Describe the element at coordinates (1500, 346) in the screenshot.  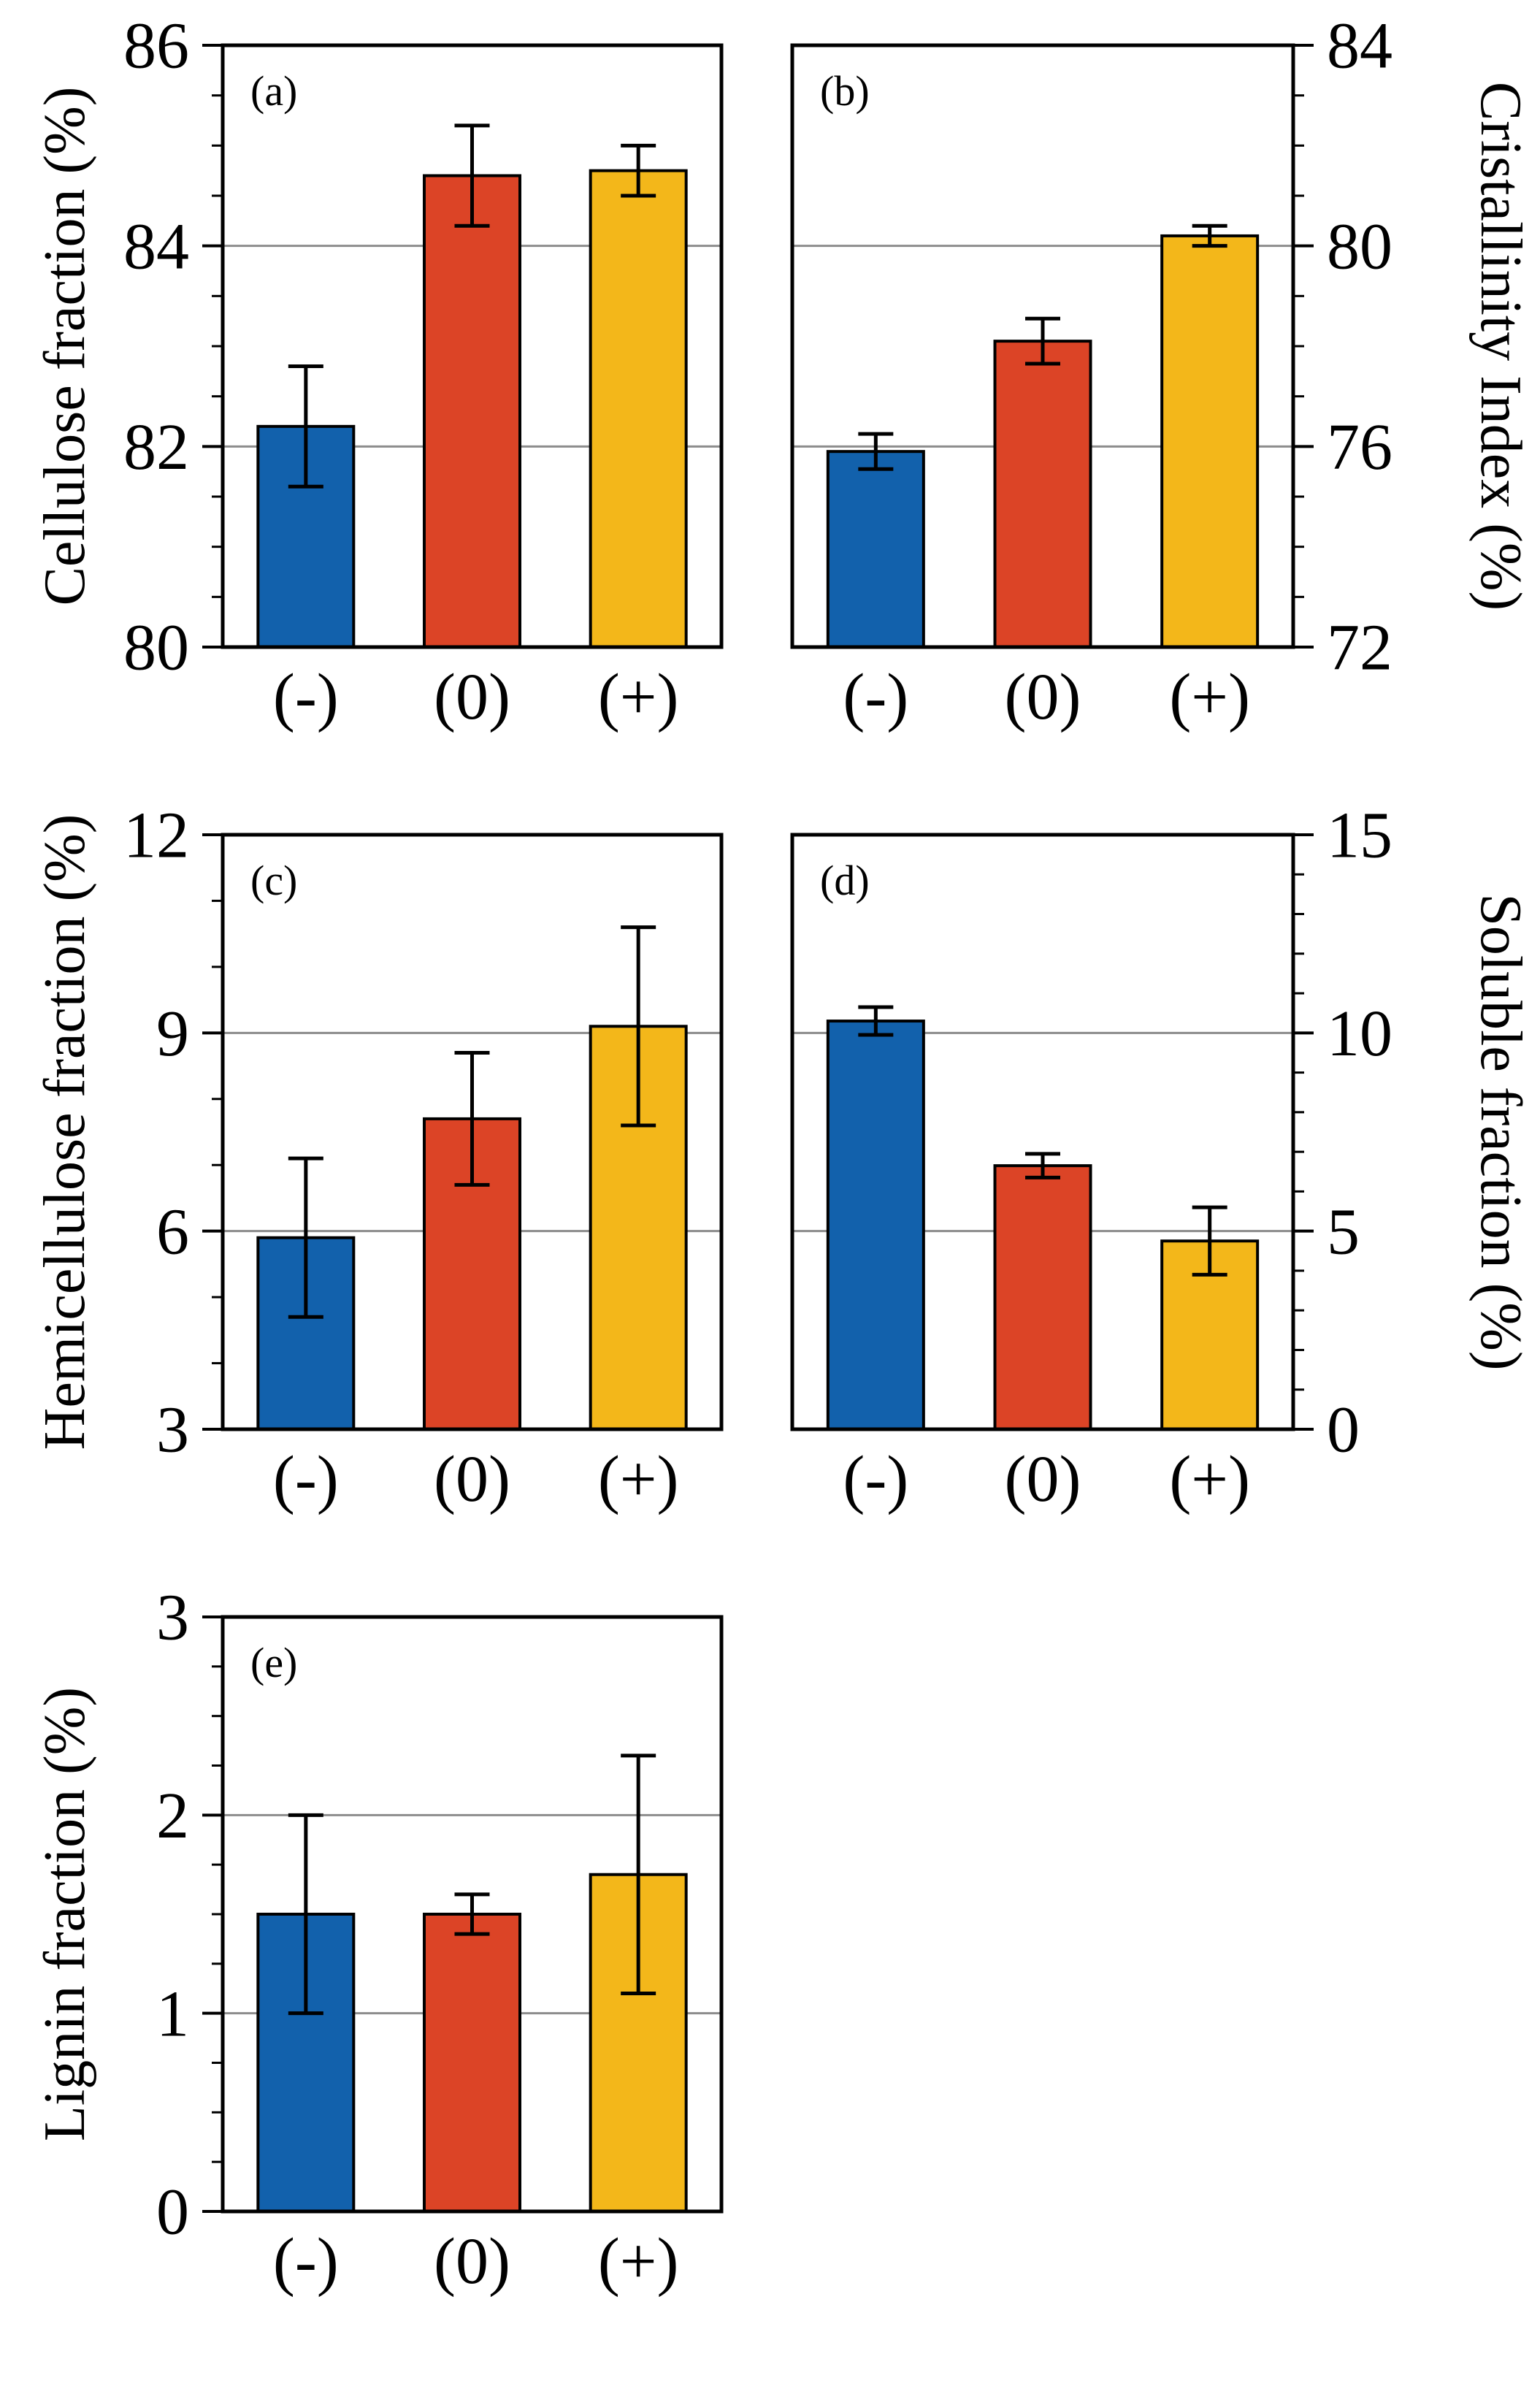
I see `y-axis-title: Cristallinity Index (%)` at that location.